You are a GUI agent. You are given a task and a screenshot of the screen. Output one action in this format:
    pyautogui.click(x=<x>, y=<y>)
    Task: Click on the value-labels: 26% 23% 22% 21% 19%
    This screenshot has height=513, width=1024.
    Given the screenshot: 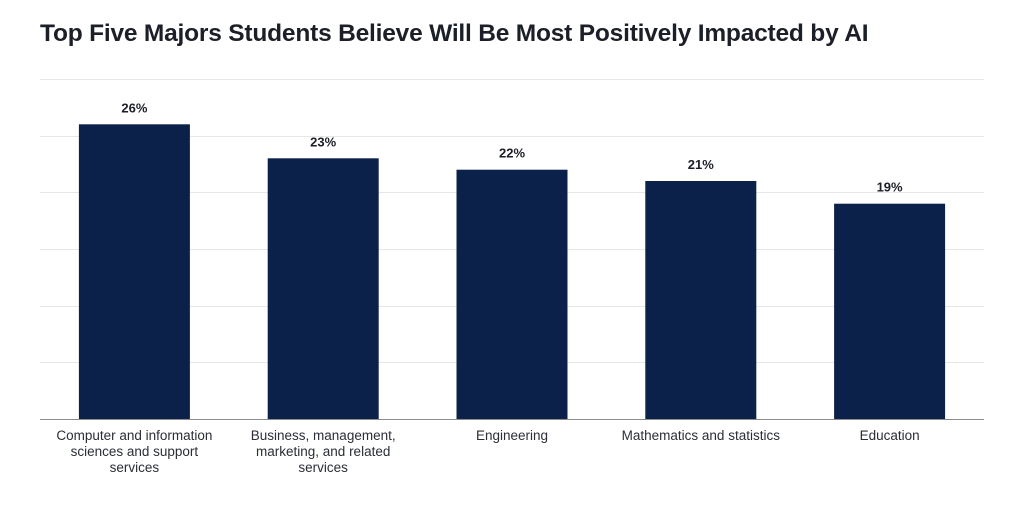 What is the action you would take?
    pyautogui.click(x=512, y=147)
    